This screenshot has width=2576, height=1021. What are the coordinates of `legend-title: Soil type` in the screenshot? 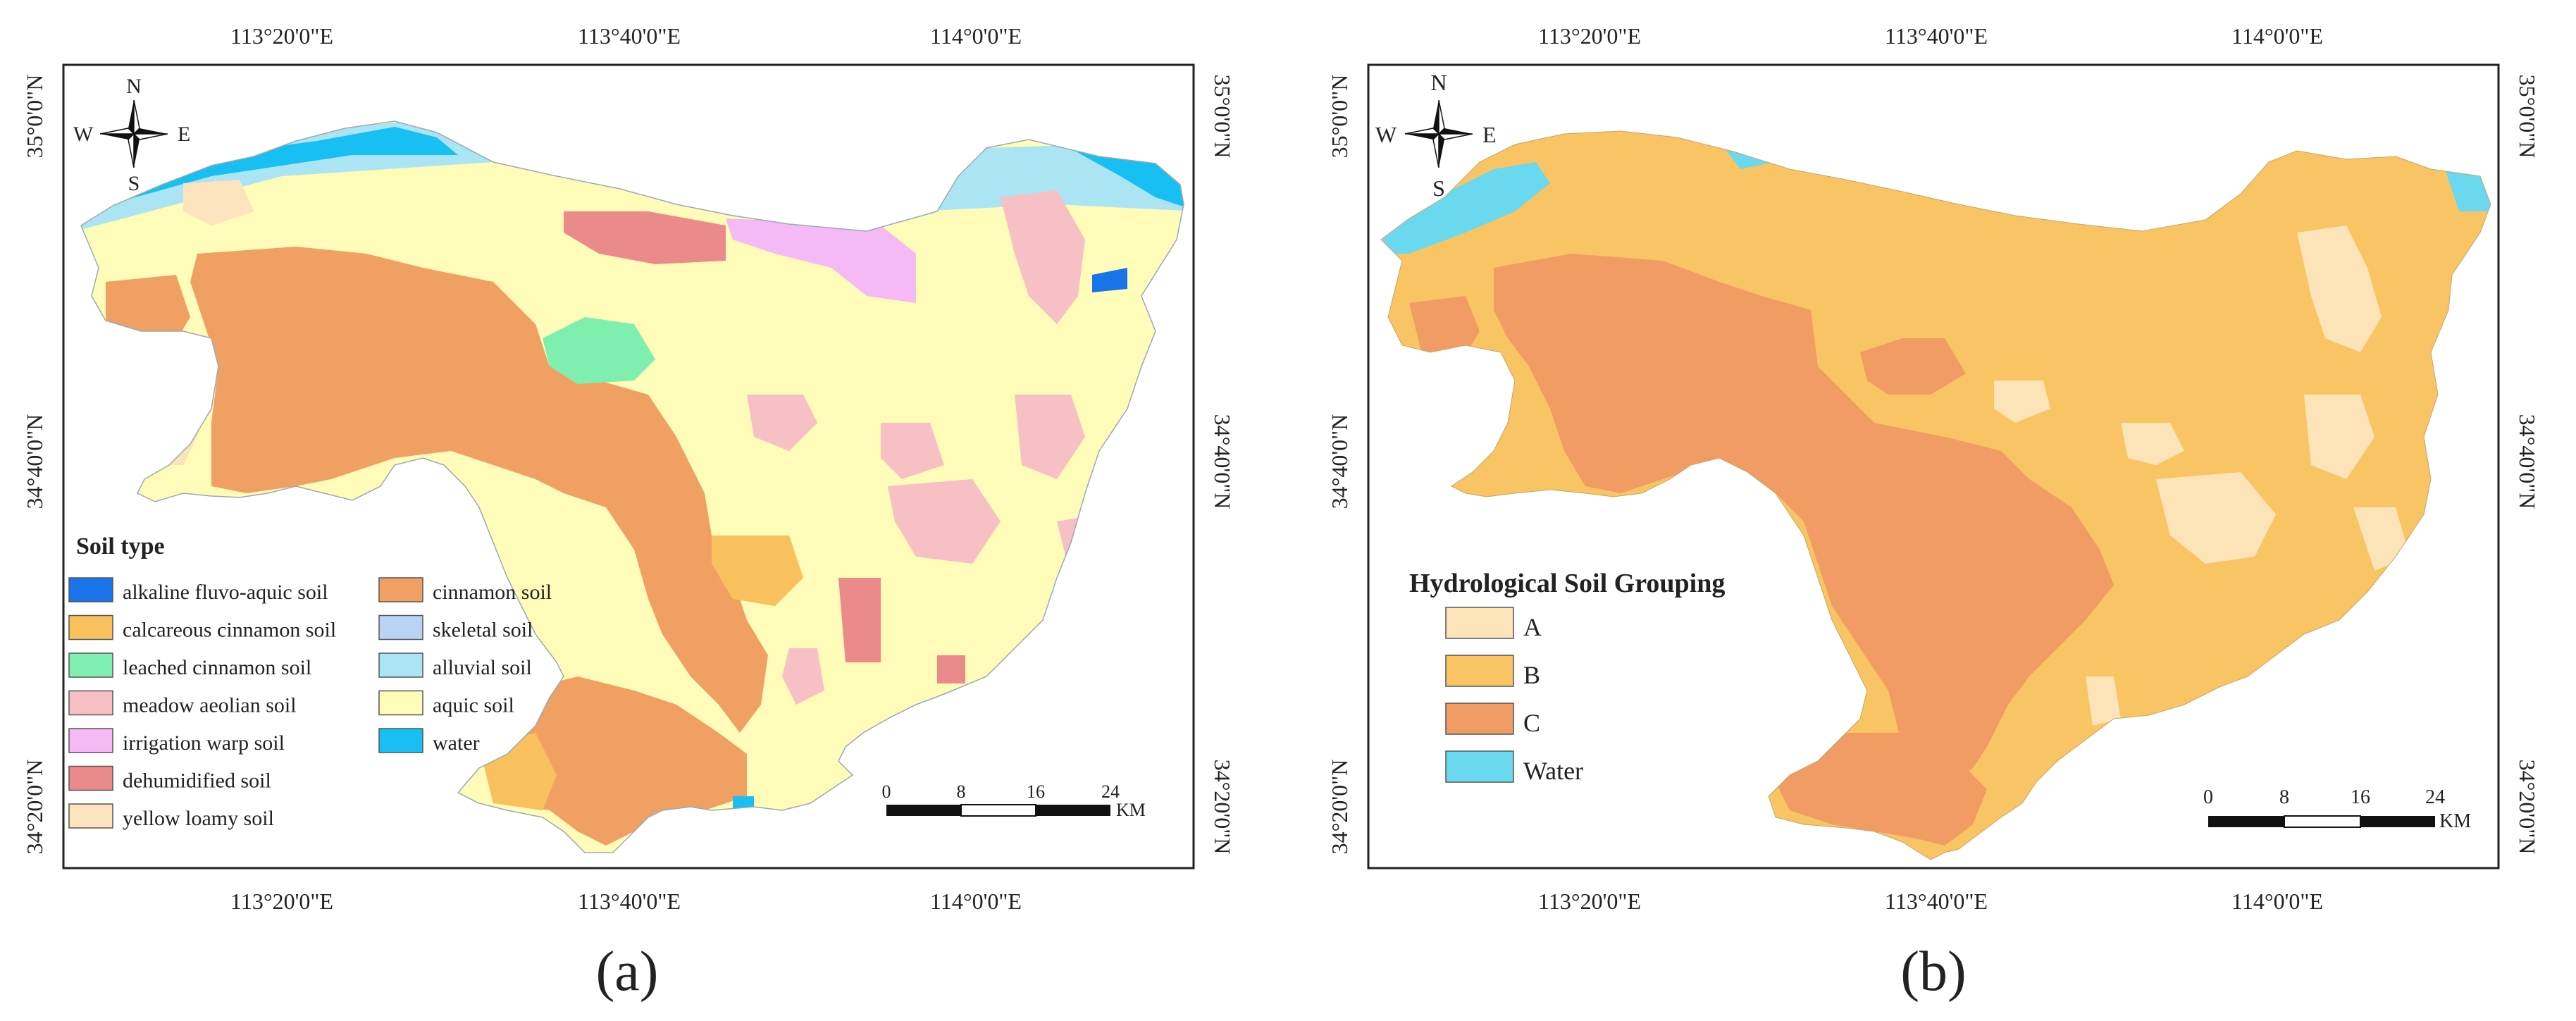 It's located at (121, 546).